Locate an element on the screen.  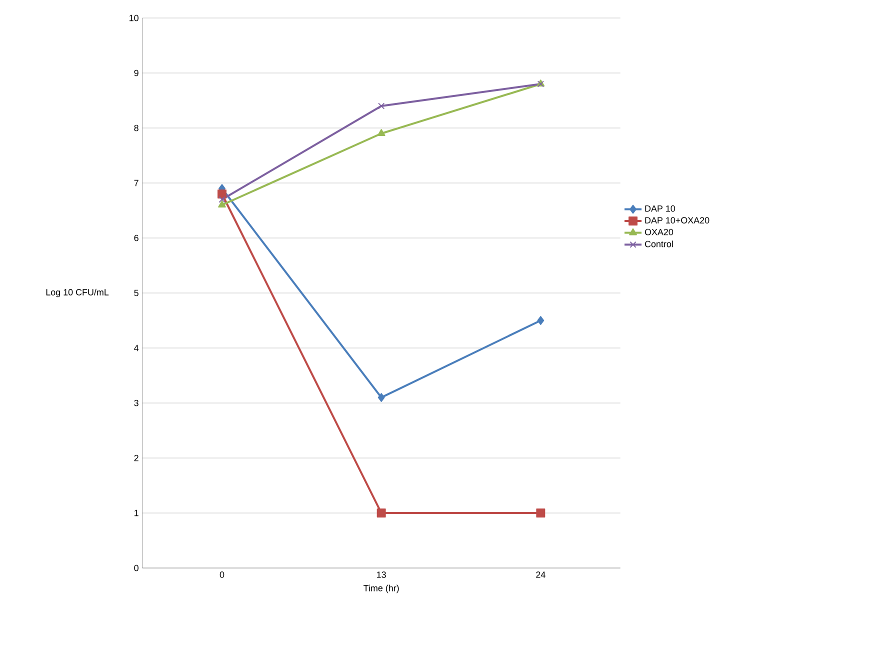
x-tick-label: 0 is located at coordinates (222, 575).